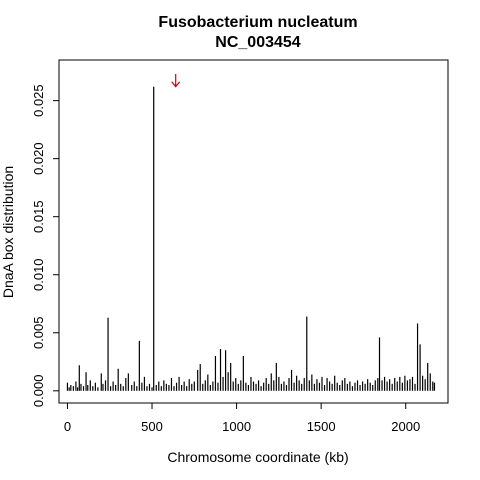 This screenshot has width=480, height=480. What do you see at coordinates (405, 426) in the screenshot?
I see `x-tick-label: 2000` at bounding box center [405, 426].